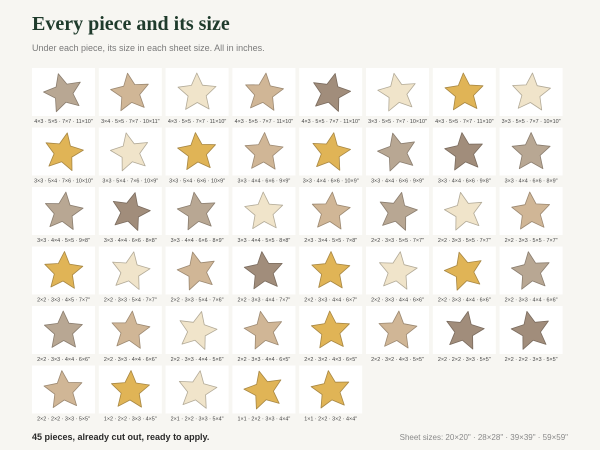 The height and width of the screenshot is (450, 600). Describe the element at coordinates (130, 420) in the screenshot. I see `piece-size: 1×2 · 2×2 · 3×3 · 4×5"` at that location.